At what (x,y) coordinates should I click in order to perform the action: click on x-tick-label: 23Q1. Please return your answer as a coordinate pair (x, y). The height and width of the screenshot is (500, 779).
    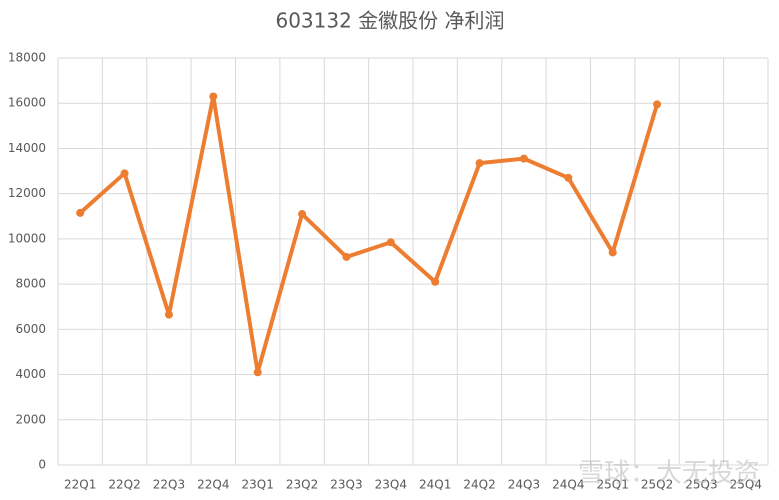
    Looking at the image, I should click on (258, 485).